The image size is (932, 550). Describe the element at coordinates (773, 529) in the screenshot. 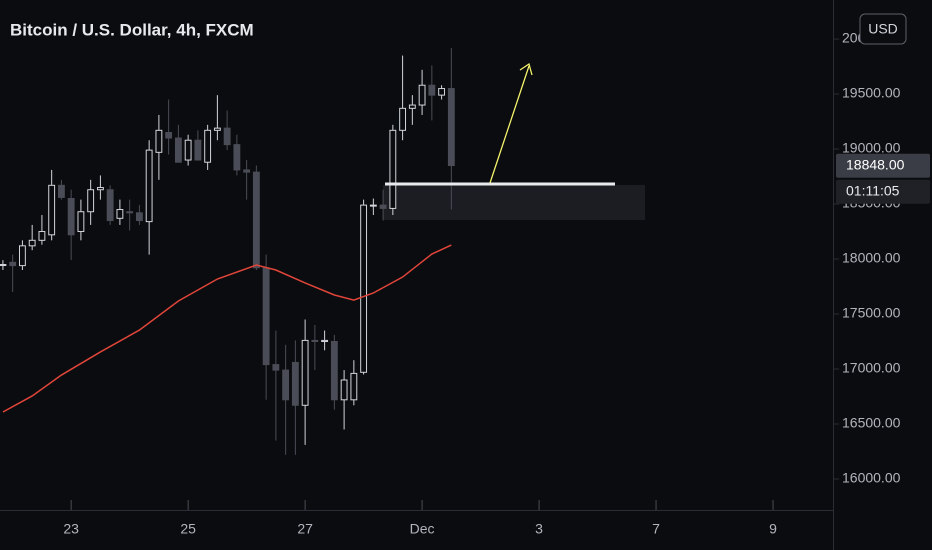

I see `x-tick-label: 9` at that location.